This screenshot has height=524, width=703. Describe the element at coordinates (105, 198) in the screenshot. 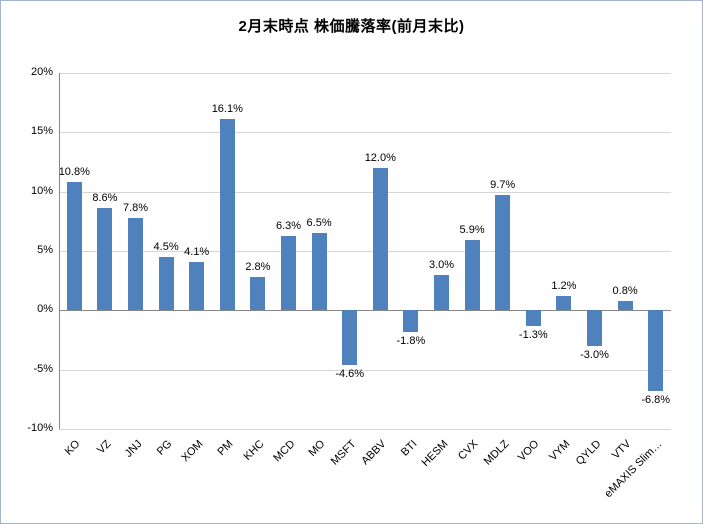

I see `value-label: 8.6%` at that location.